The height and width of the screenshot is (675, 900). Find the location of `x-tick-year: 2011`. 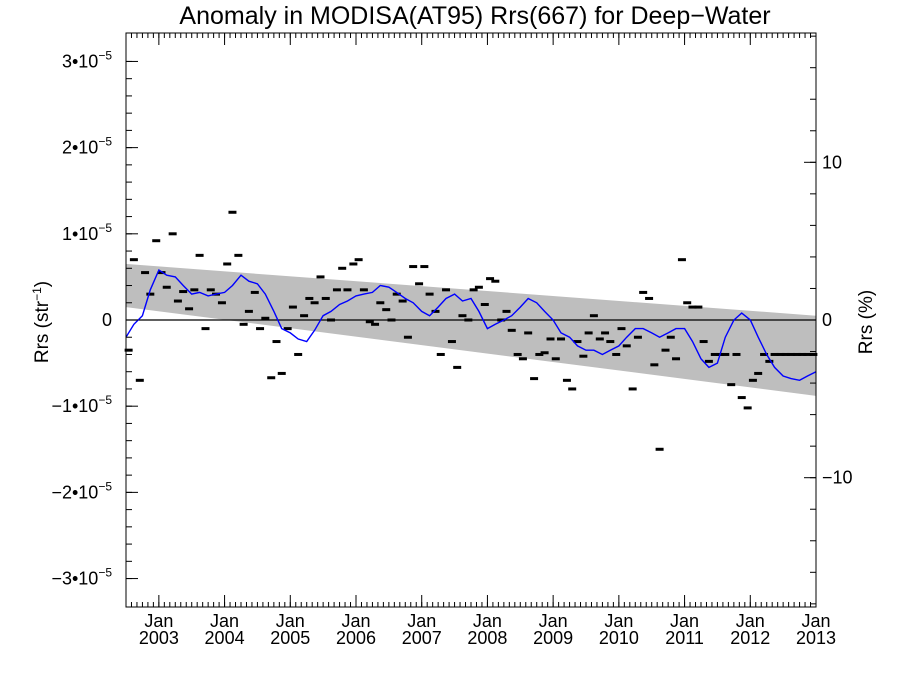

x-tick-year: 2011 is located at coordinates (684, 638).